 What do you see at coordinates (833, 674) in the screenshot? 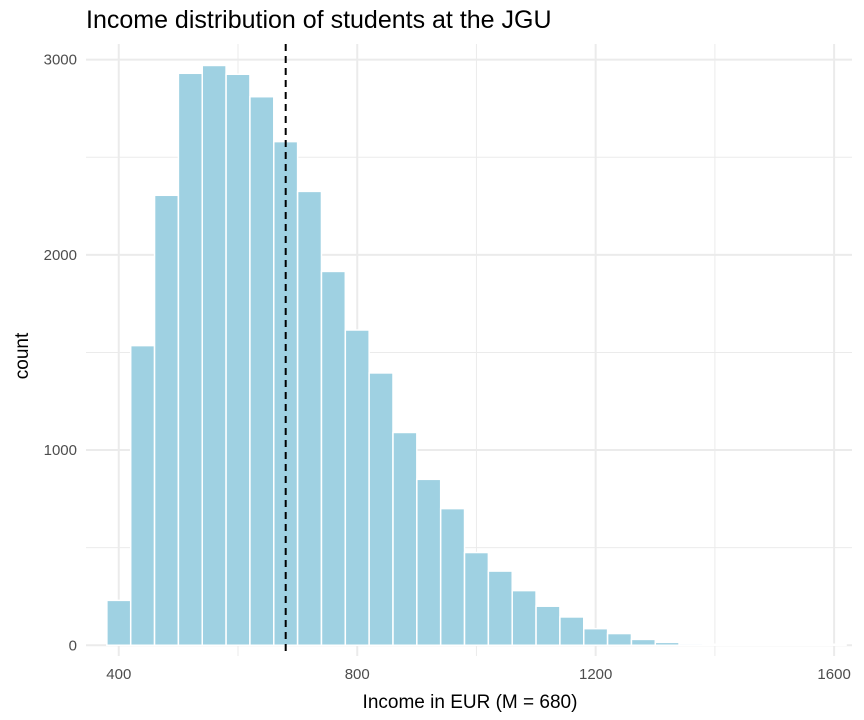
I see `x-tick-label: 1600` at bounding box center [833, 674].